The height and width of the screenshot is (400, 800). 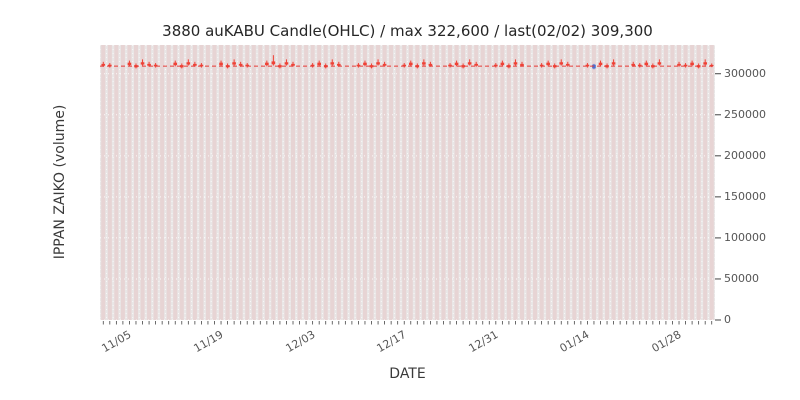 What do you see at coordinates (745, 237) in the screenshot?
I see `y-tick-label: 100000` at bounding box center [745, 237].